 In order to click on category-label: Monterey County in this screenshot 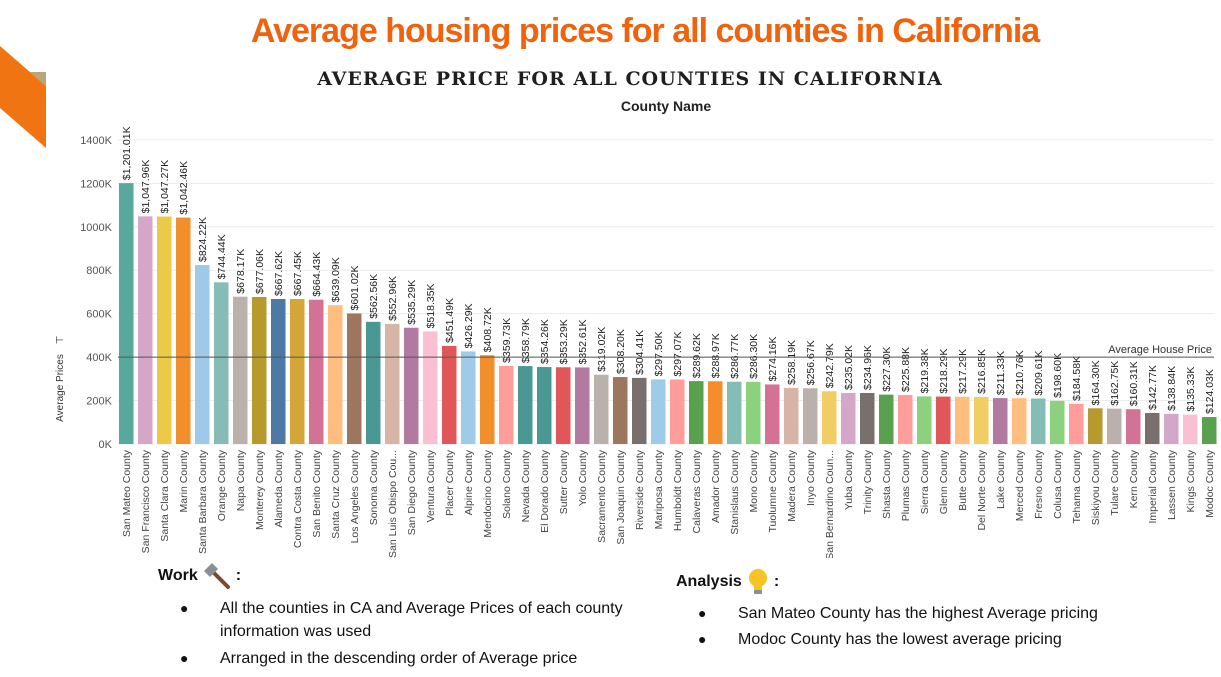, I will do `click(260, 489)`.